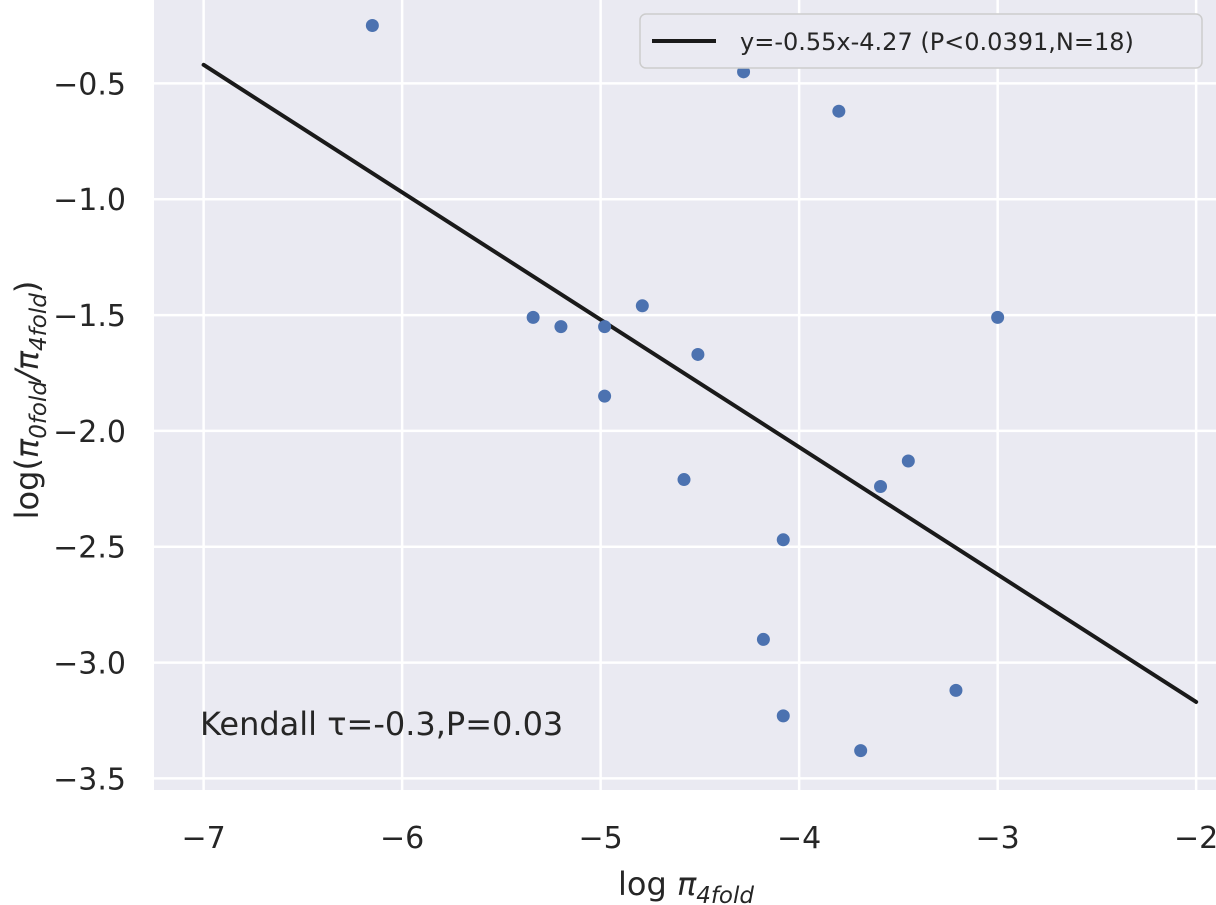  Describe the element at coordinates (89, 432) in the screenshot. I see `y-tick-label: −2.0` at that location.